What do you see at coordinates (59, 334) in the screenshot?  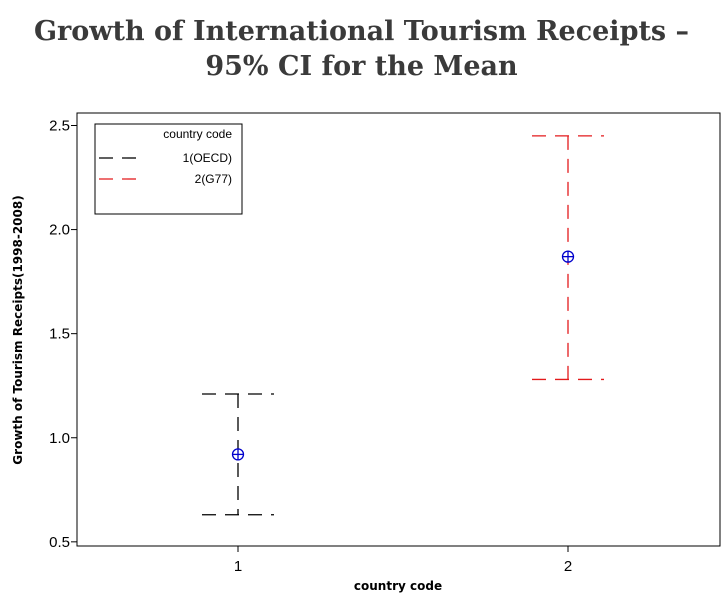 I see `y-tick-label: 1.5` at bounding box center [59, 334].